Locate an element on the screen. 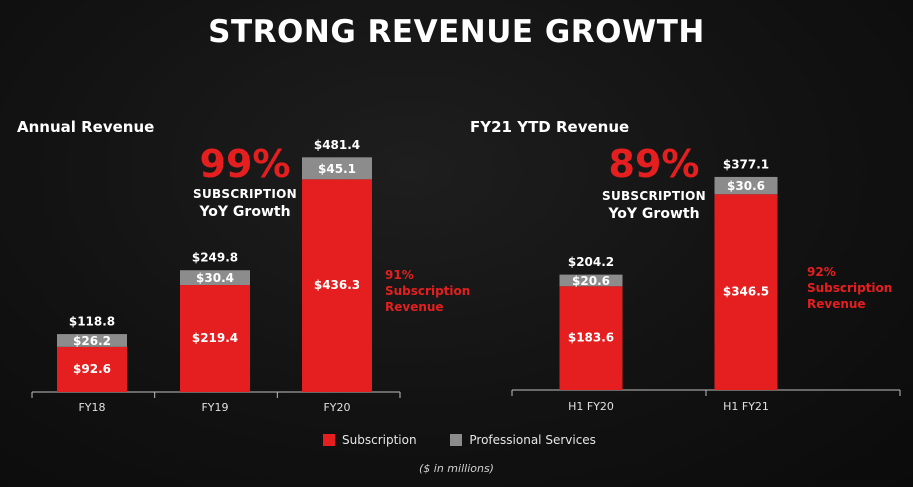 The height and width of the screenshot is (487, 913). ytd-note-line-3: Revenue is located at coordinates (836, 304).